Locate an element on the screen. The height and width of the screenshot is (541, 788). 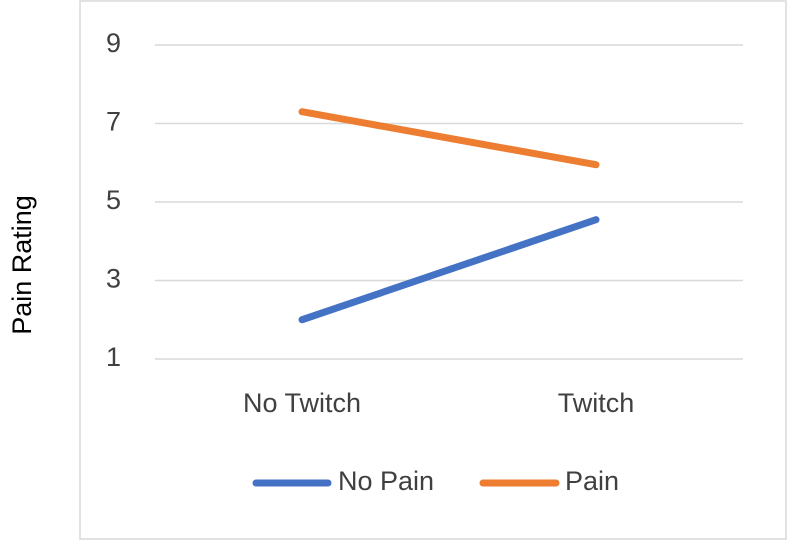
y-tick-labels: 1 3 5 7 9 is located at coordinates (113, 200).